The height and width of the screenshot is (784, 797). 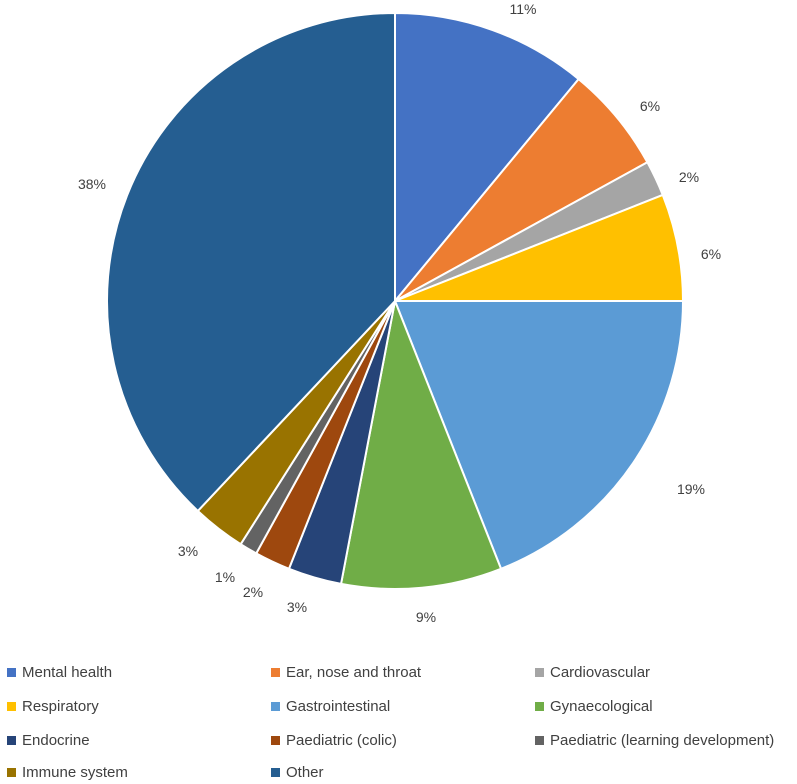 I want to click on legend-label: Endocrine, so click(x=56, y=740).